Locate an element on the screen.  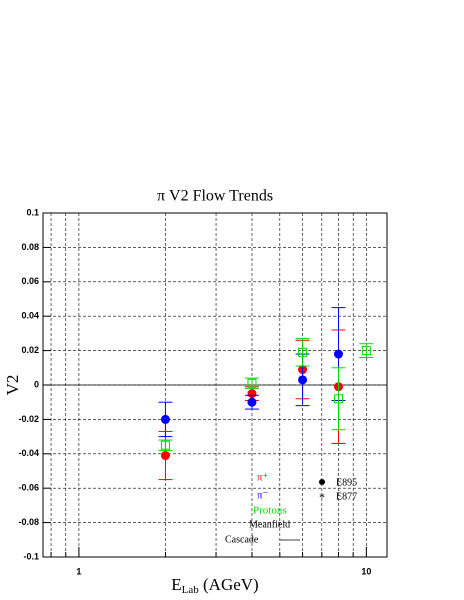
legend-label: Protons is located at coordinates (270, 511).